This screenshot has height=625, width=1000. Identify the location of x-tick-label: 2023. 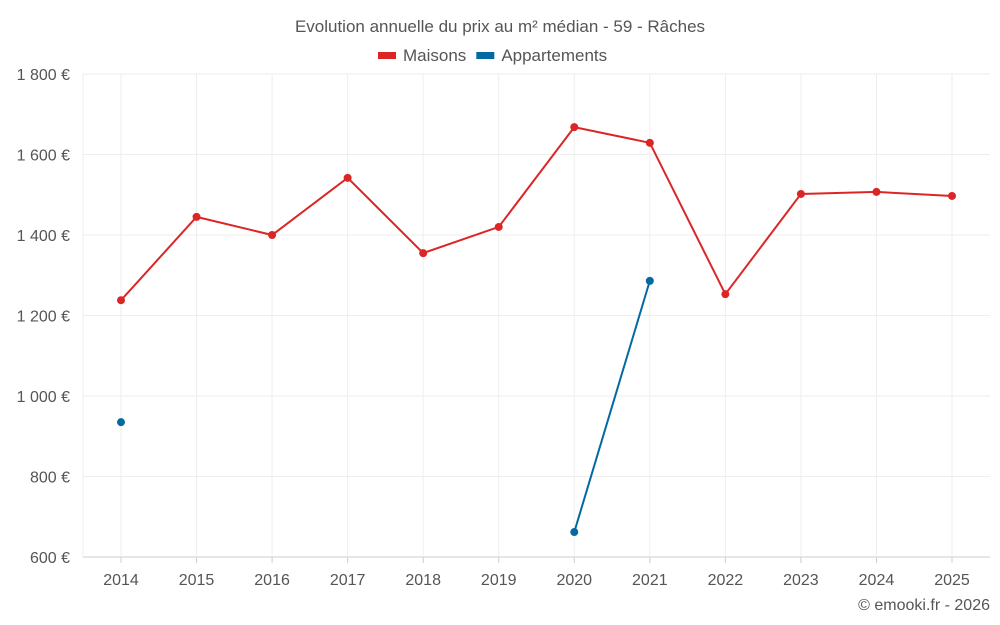
(801, 580).